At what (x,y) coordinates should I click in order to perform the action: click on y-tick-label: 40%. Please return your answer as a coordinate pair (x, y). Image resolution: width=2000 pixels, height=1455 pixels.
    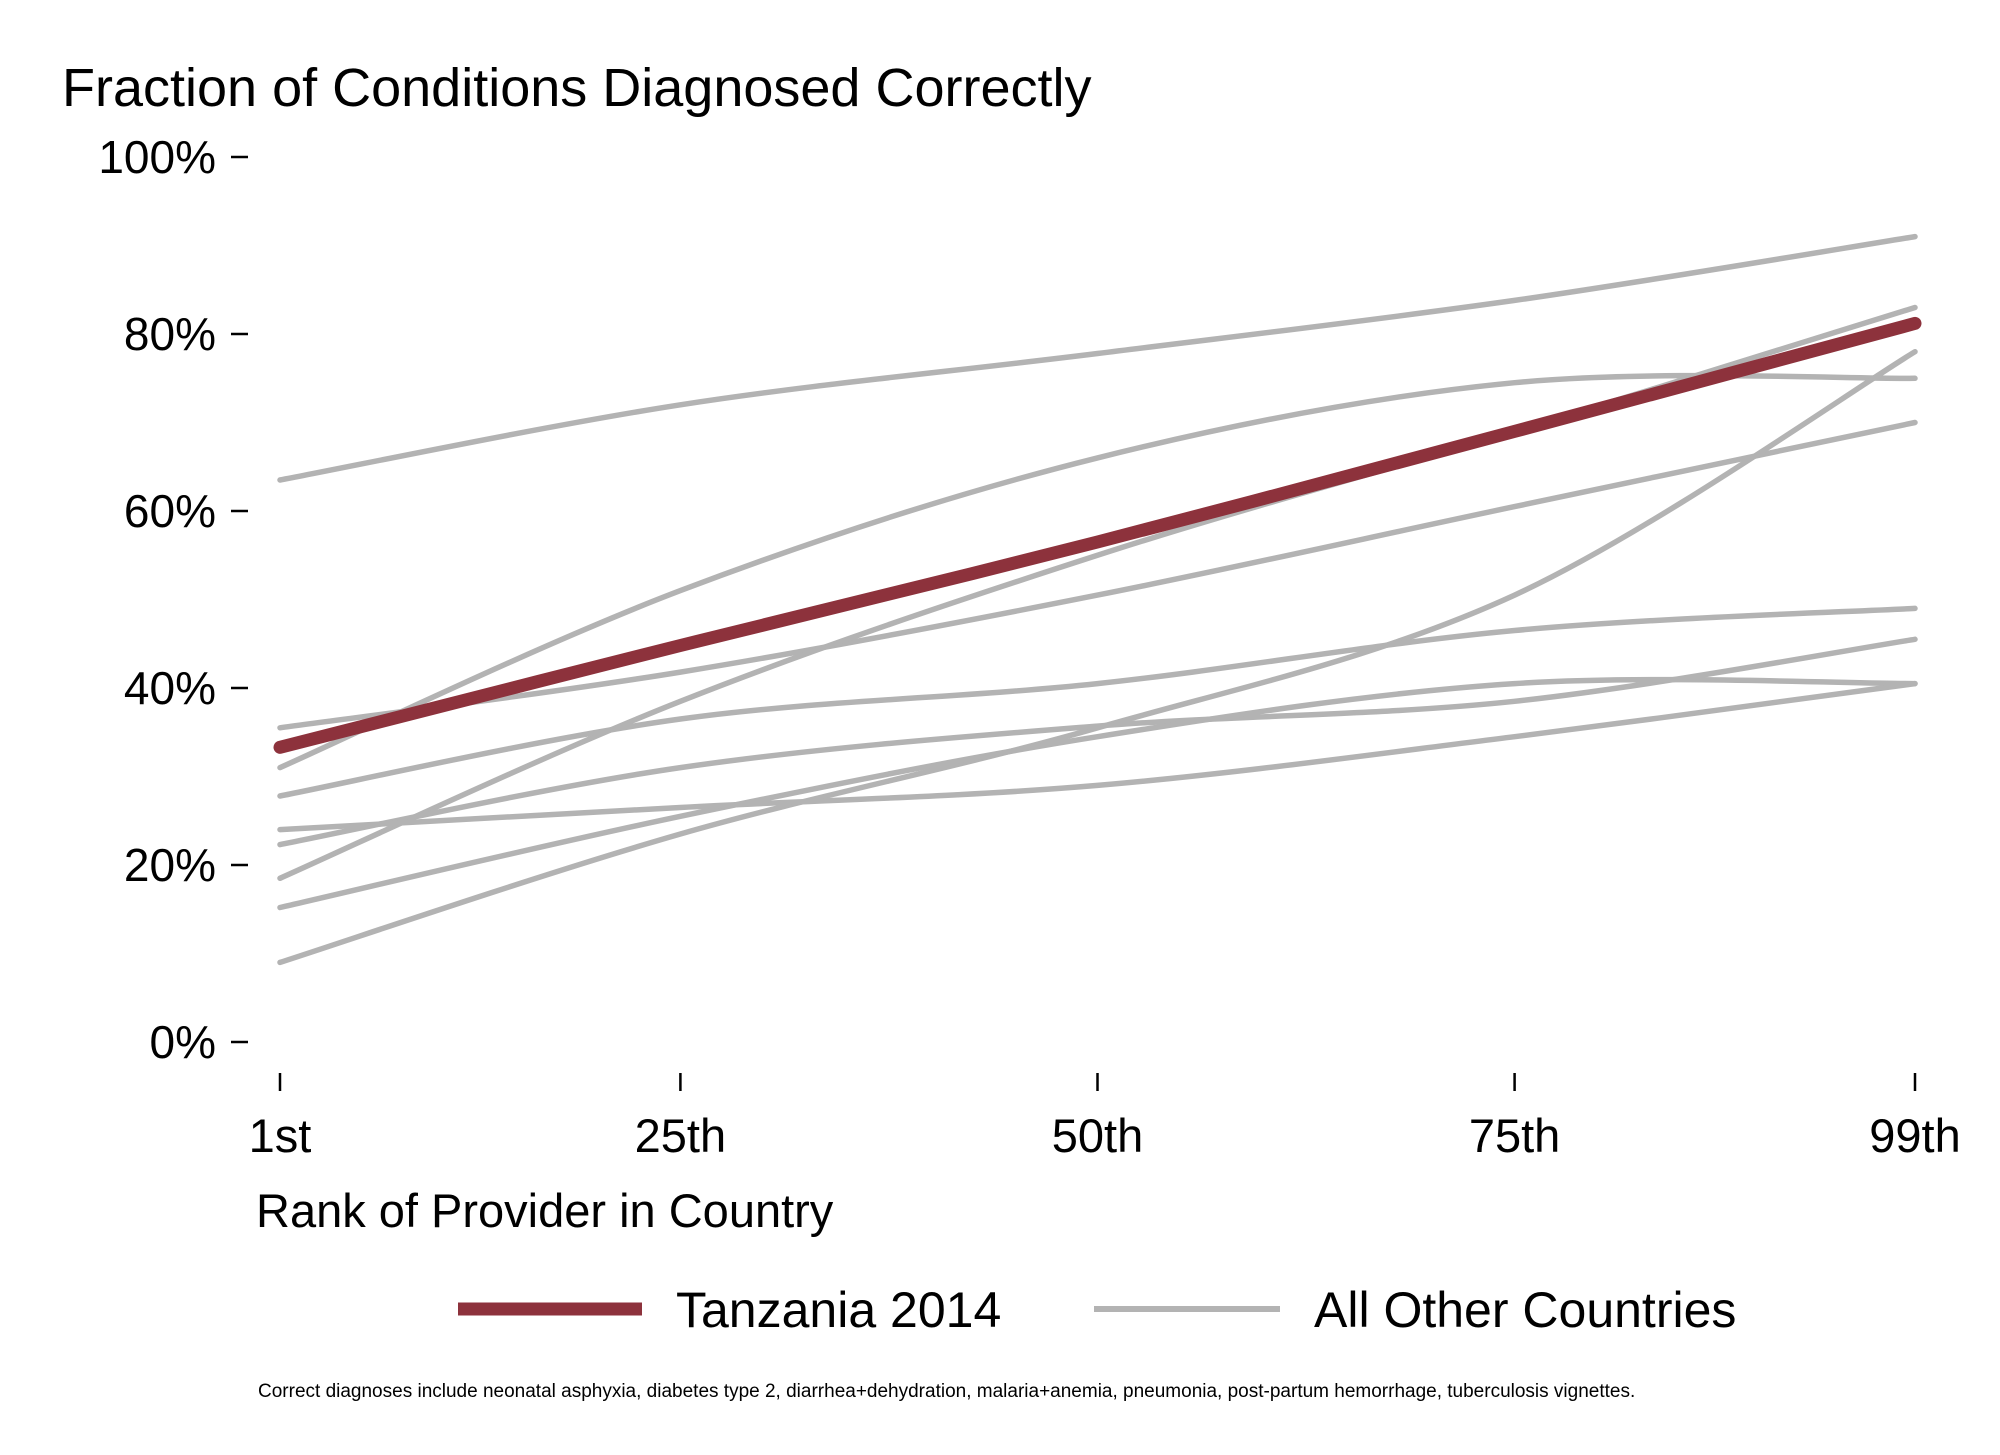
    Looking at the image, I should click on (170, 688).